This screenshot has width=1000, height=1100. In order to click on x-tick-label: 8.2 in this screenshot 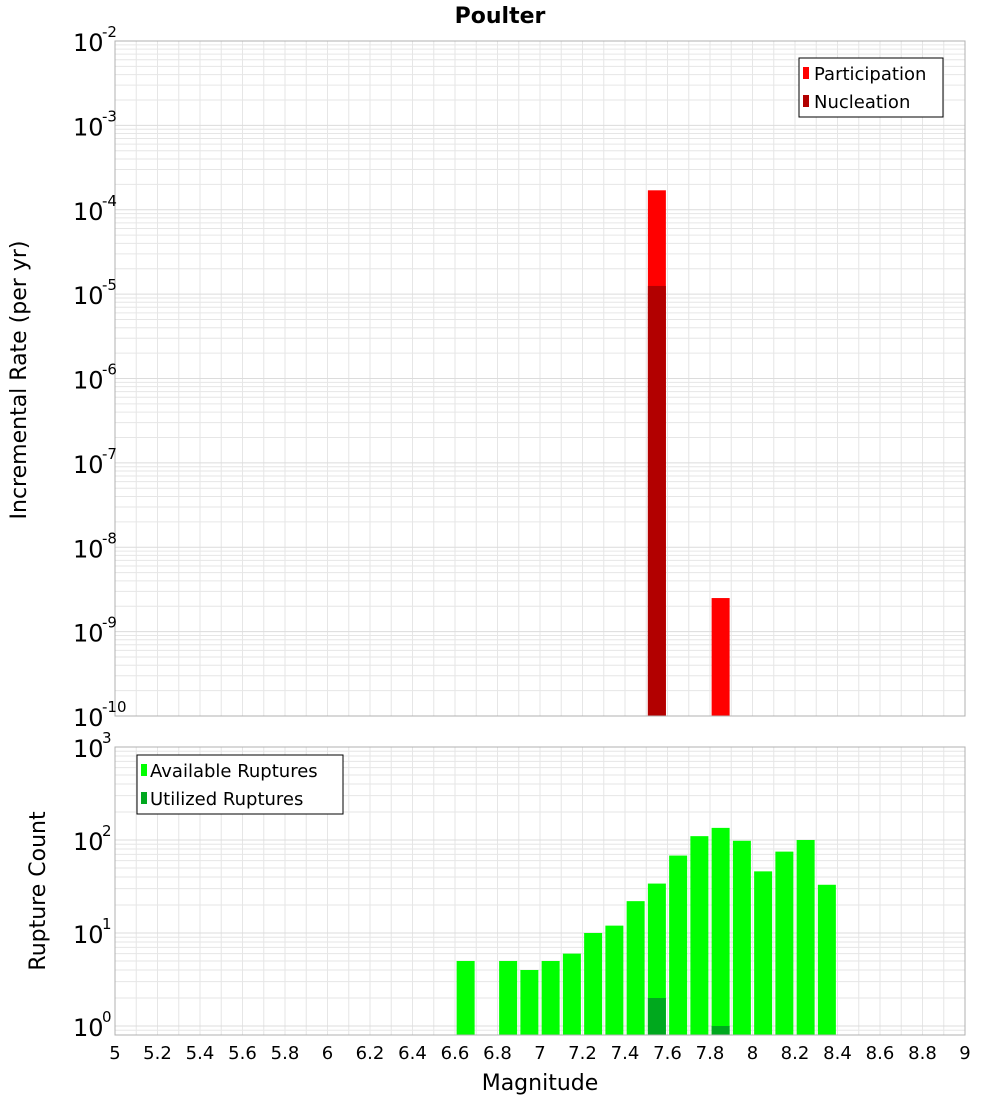, I will do `click(795, 1053)`.